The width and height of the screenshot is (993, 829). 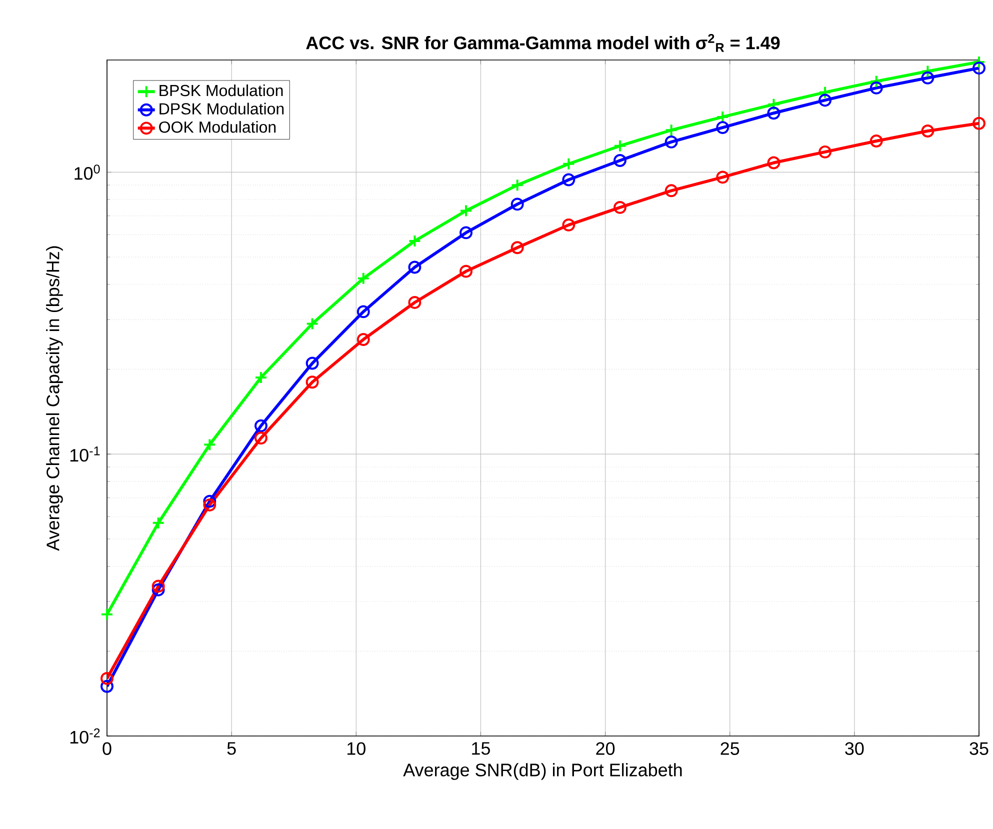 What do you see at coordinates (231, 748) in the screenshot?
I see `x-tick-label: 5` at bounding box center [231, 748].